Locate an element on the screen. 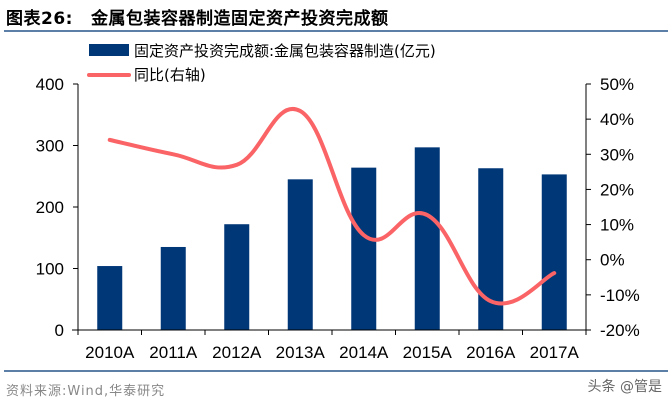 This screenshot has height=403, width=672. right-tick-label: 40% is located at coordinates (617, 119).